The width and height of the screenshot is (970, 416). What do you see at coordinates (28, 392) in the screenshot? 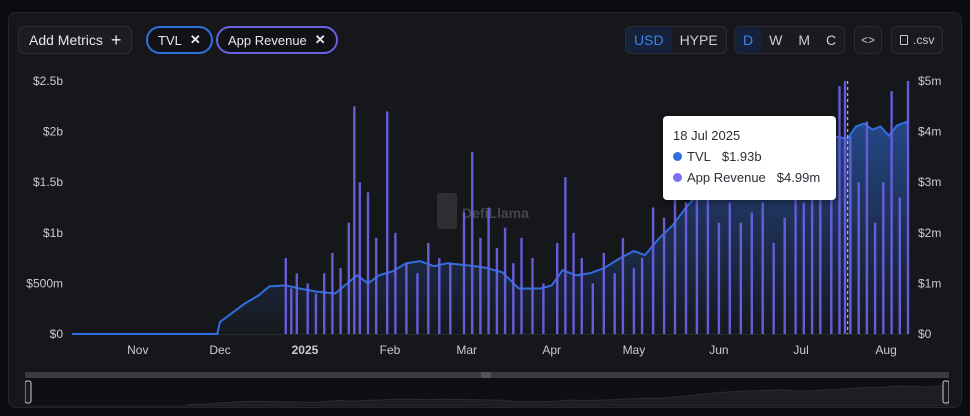
I see `brush-handle-left` at bounding box center [28, 392].